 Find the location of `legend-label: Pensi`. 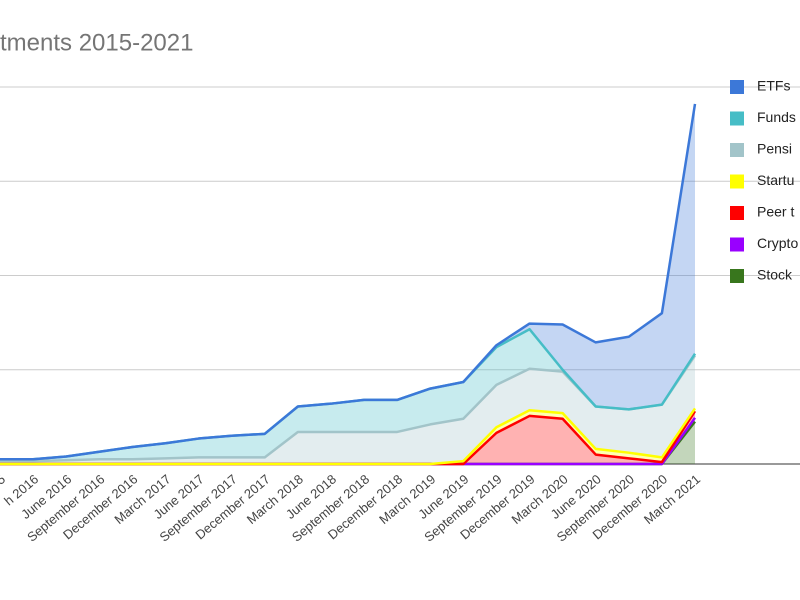

legend-label: Pensi is located at coordinates (774, 149).